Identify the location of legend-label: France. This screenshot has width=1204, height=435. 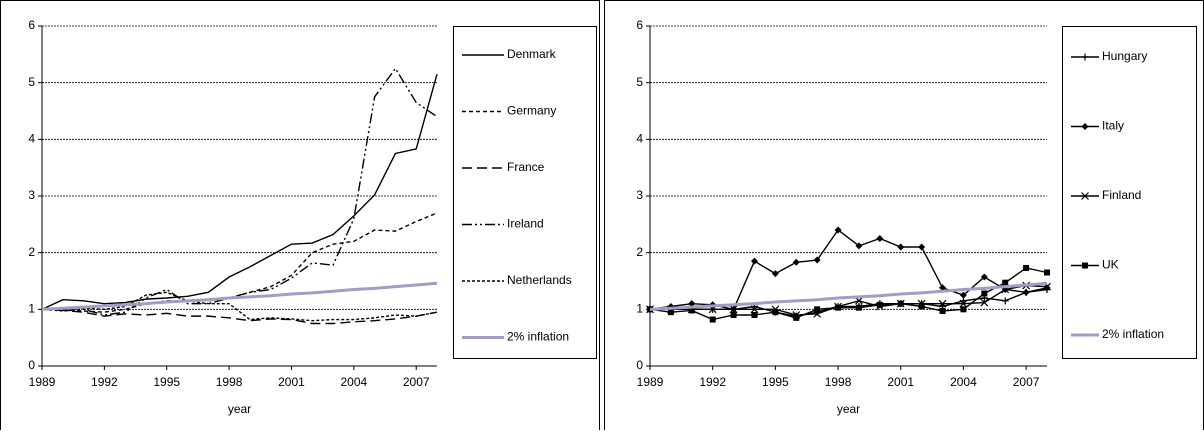
(526, 167).